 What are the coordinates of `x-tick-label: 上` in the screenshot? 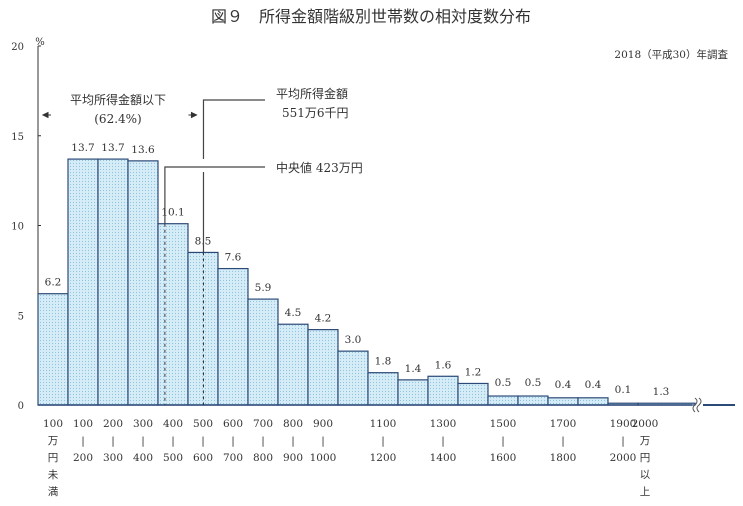 It's located at (645, 492).